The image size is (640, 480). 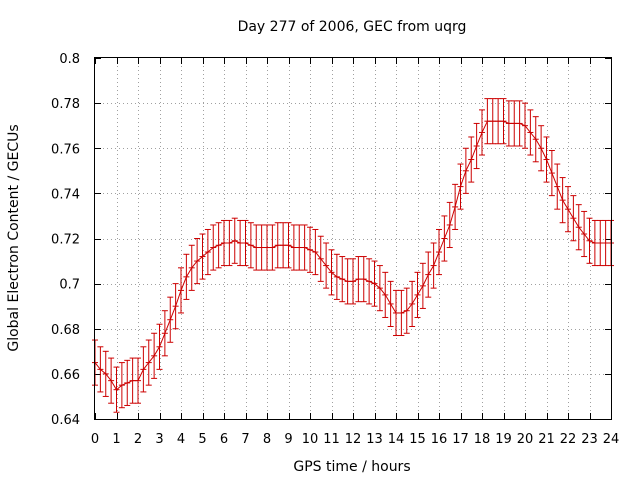 What do you see at coordinates (589, 439) in the screenshot?
I see `x-tick-label: 23` at bounding box center [589, 439].